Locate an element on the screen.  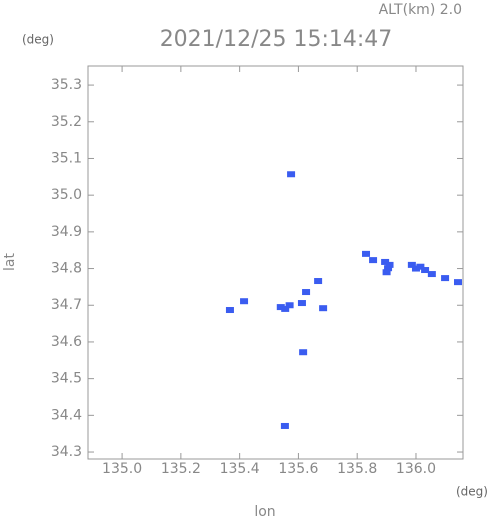
y-tick-label: 34.3 is located at coordinates (66, 452).